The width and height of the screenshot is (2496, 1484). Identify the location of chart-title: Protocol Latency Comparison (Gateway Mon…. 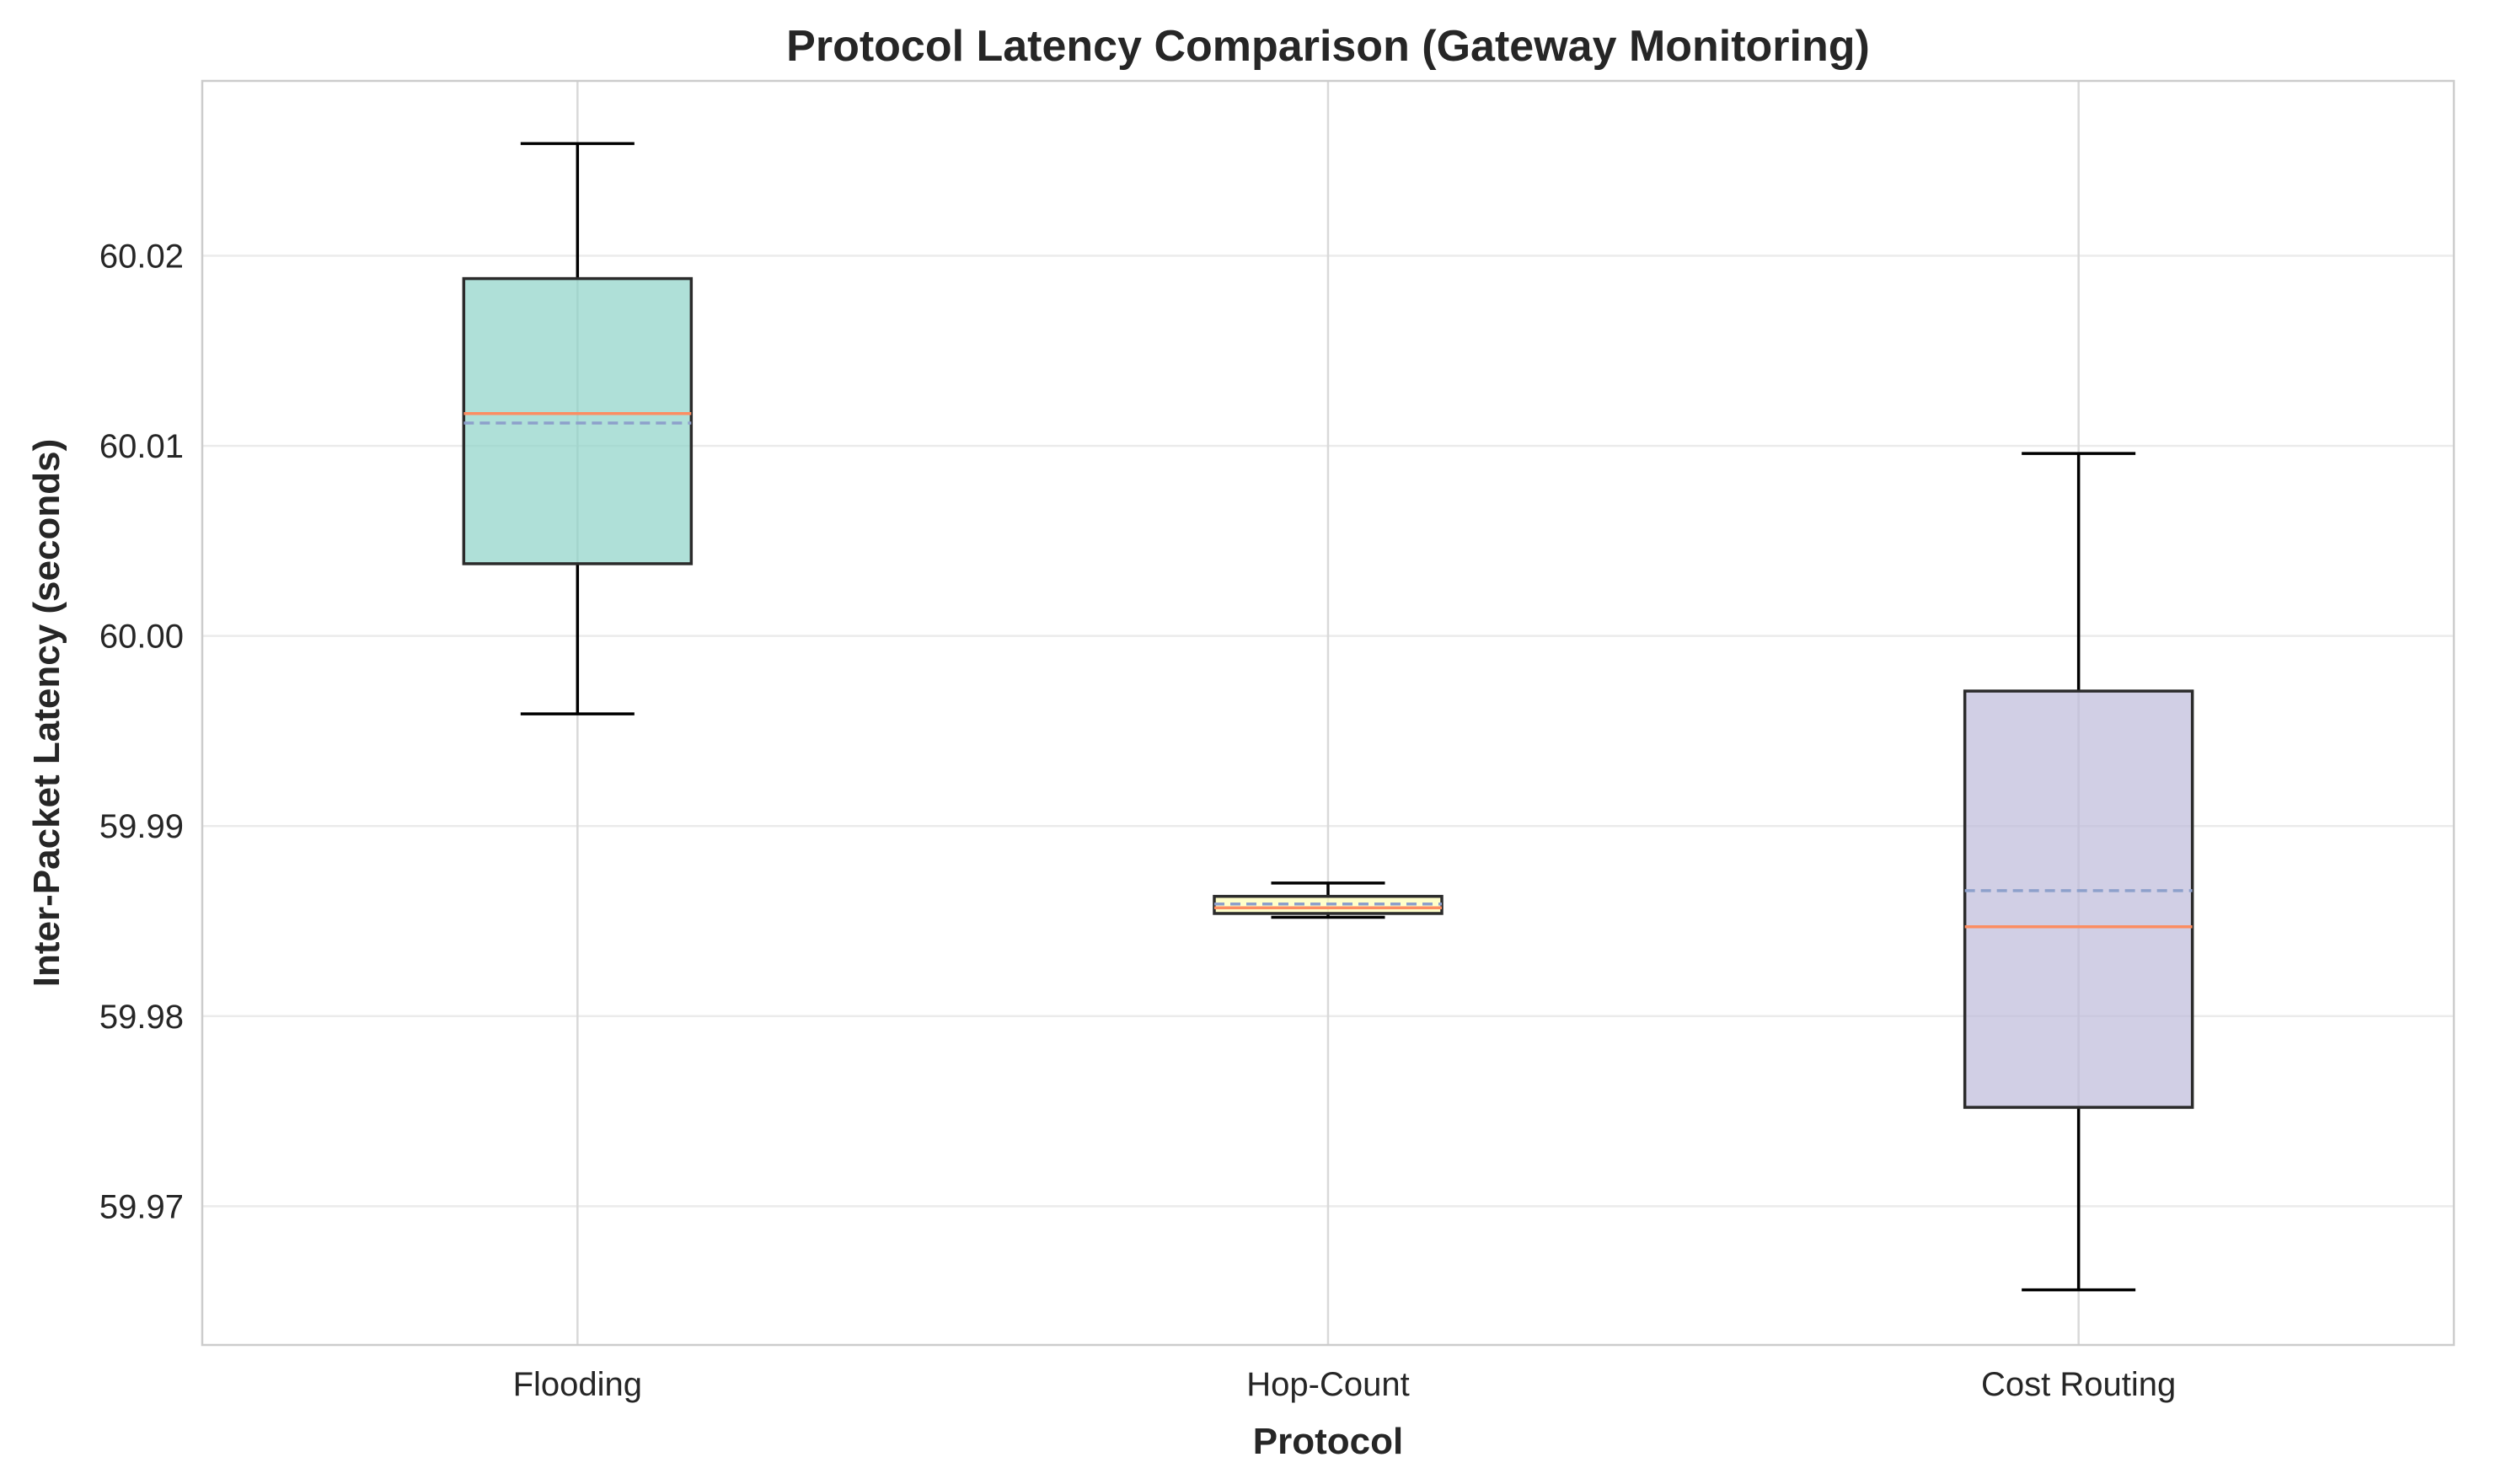
(1328, 47).